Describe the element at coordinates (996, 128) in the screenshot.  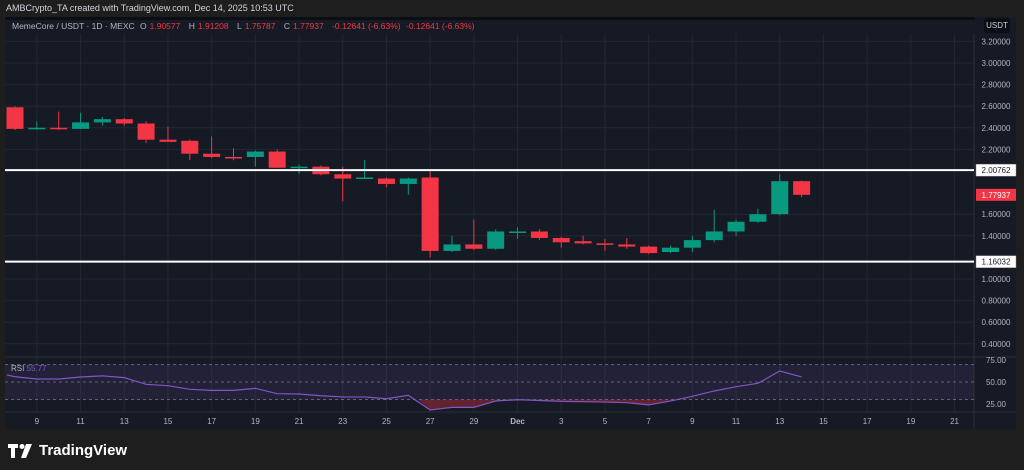
I see `price-tick-label: 2.40000` at that location.